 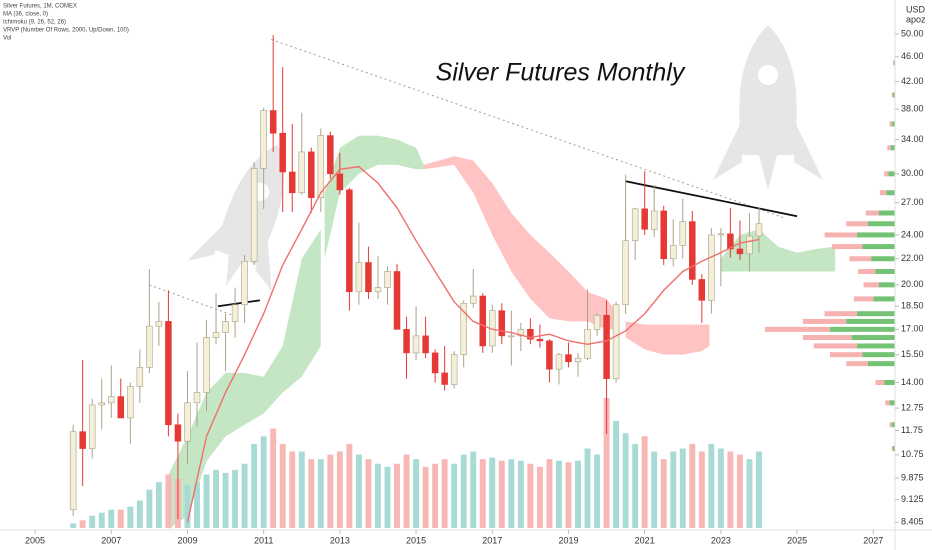 I want to click on trendline, so click(x=193, y=301).